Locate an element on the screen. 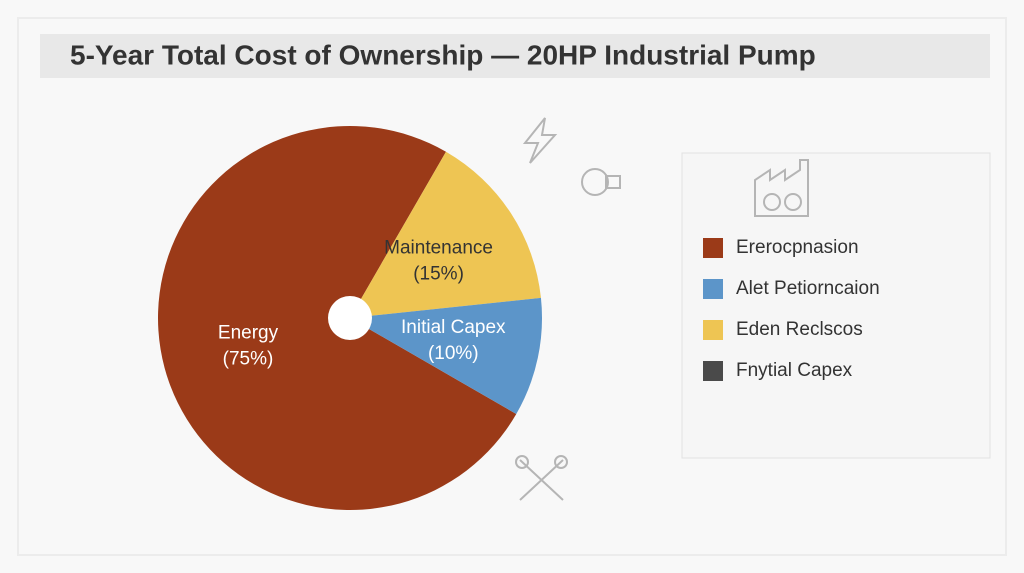 The height and width of the screenshot is (573, 1024). slice-value-label: (10%) is located at coordinates (453, 353).